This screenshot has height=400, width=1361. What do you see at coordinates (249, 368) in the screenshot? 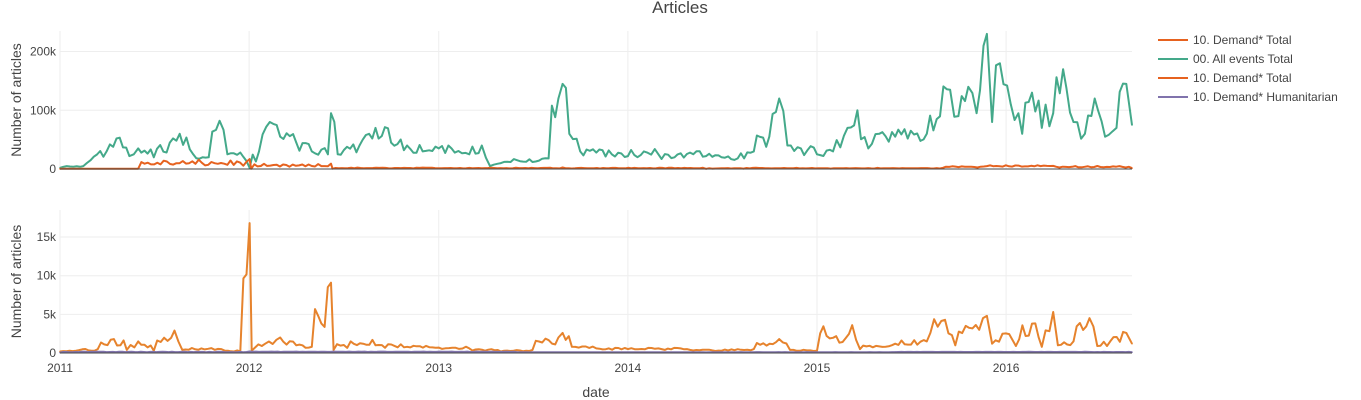
I see `x-tick-label: 2012` at bounding box center [249, 368].